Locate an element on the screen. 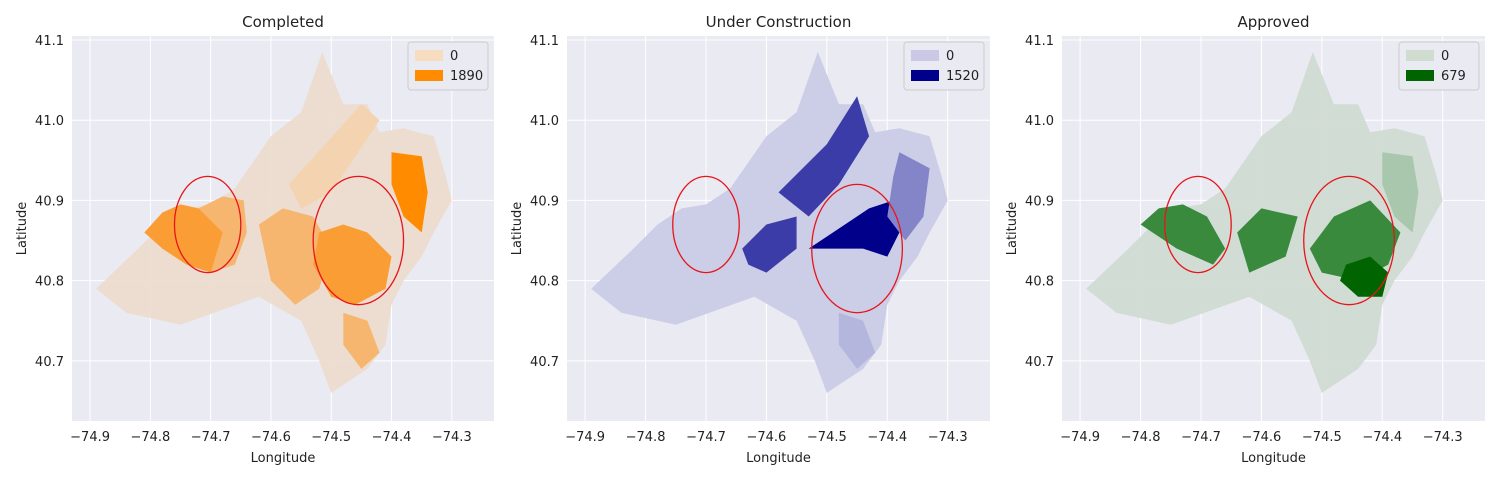  district-region-ucWest is located at coordinates (769, 244).